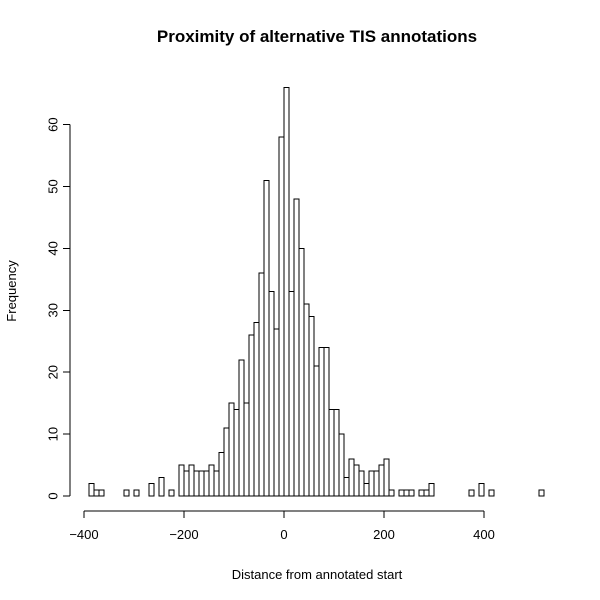 Image resolution: width=600 pixels, height=600 pixels. What do you see at coordinates (384, 534) in the screenshot?
I see `x-tick-label: 200` at bounding box center [384, 534].